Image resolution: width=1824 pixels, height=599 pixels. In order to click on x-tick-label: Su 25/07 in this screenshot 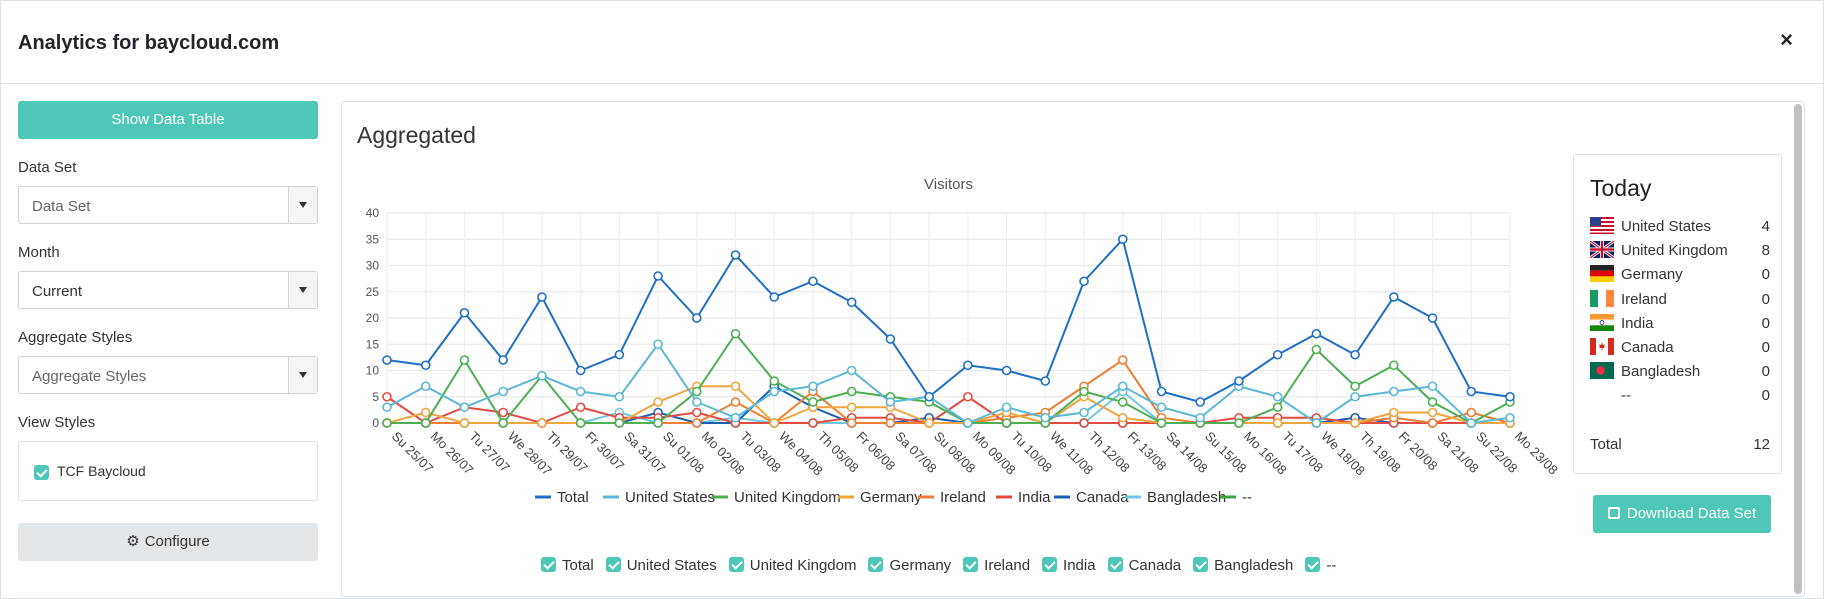, I will do `click(412, 452)`.